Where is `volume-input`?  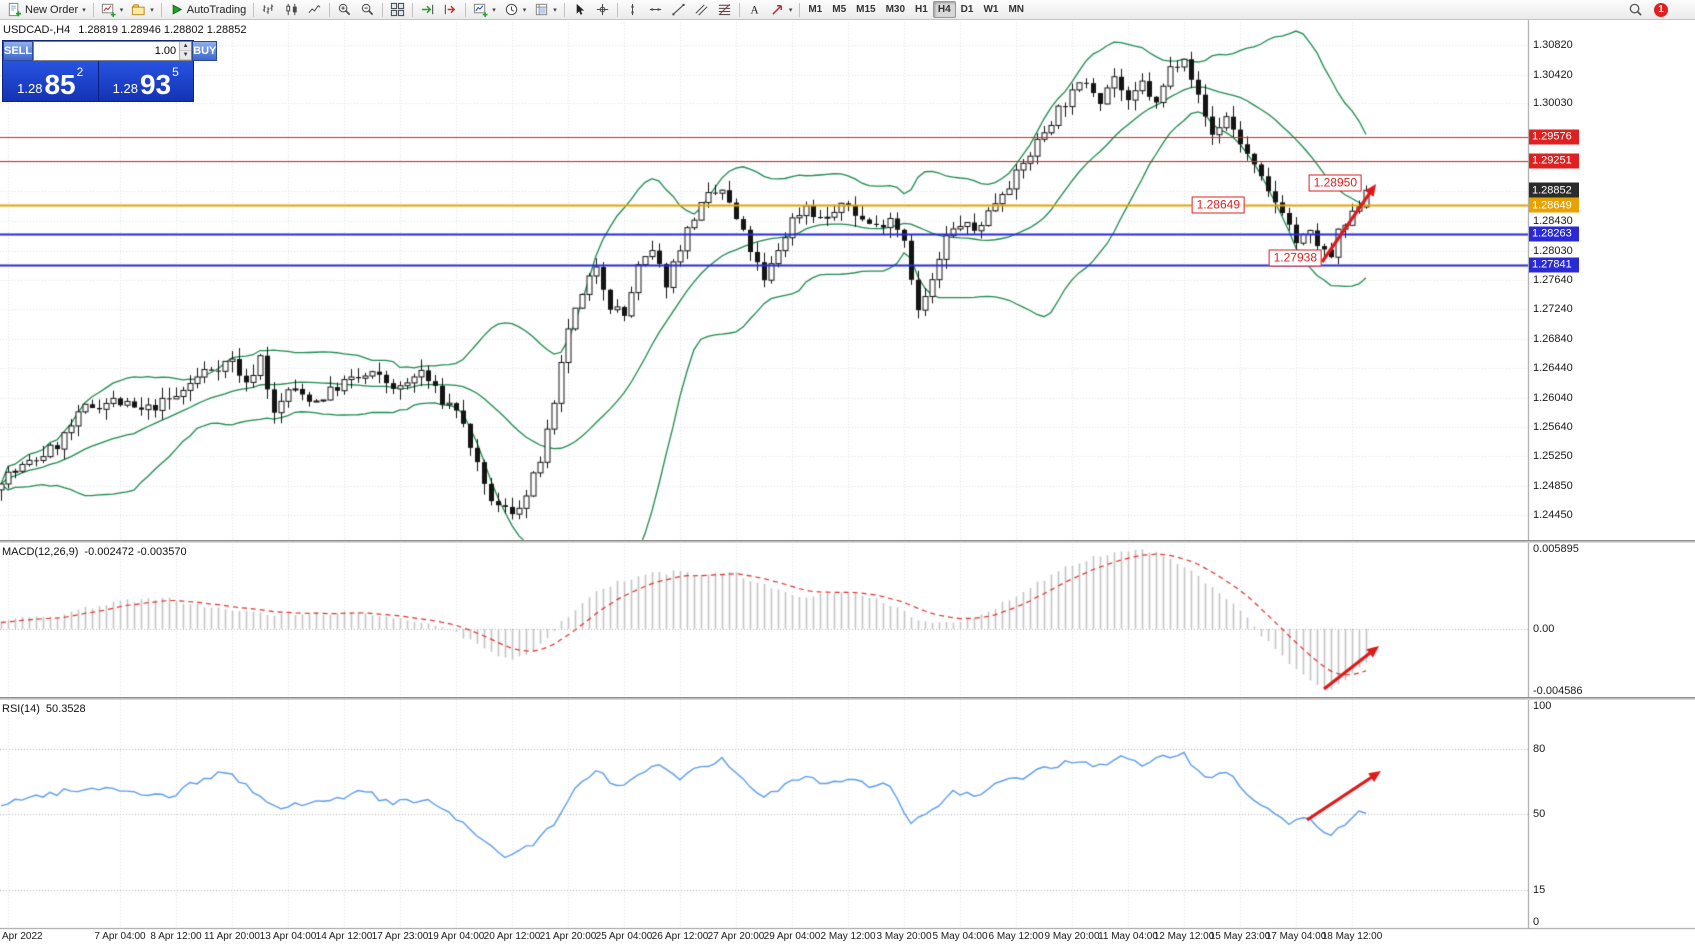 volume-input is located at coordinates (107, 51).